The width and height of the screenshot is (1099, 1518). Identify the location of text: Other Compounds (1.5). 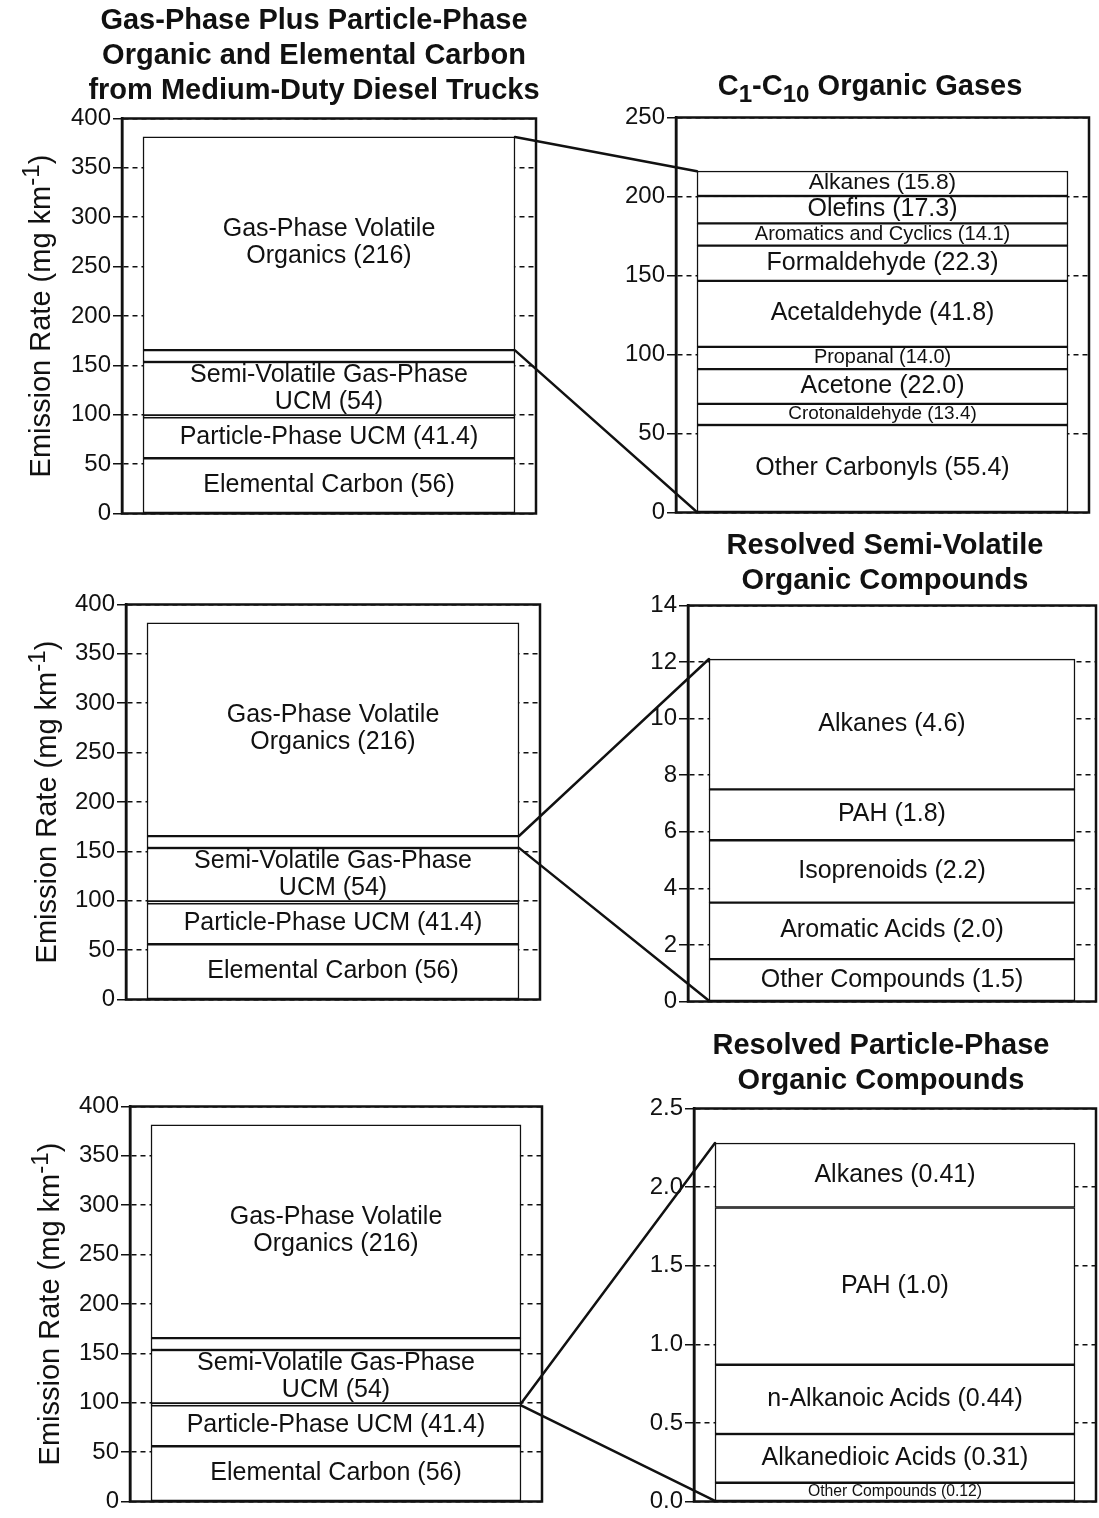
(892, 977).